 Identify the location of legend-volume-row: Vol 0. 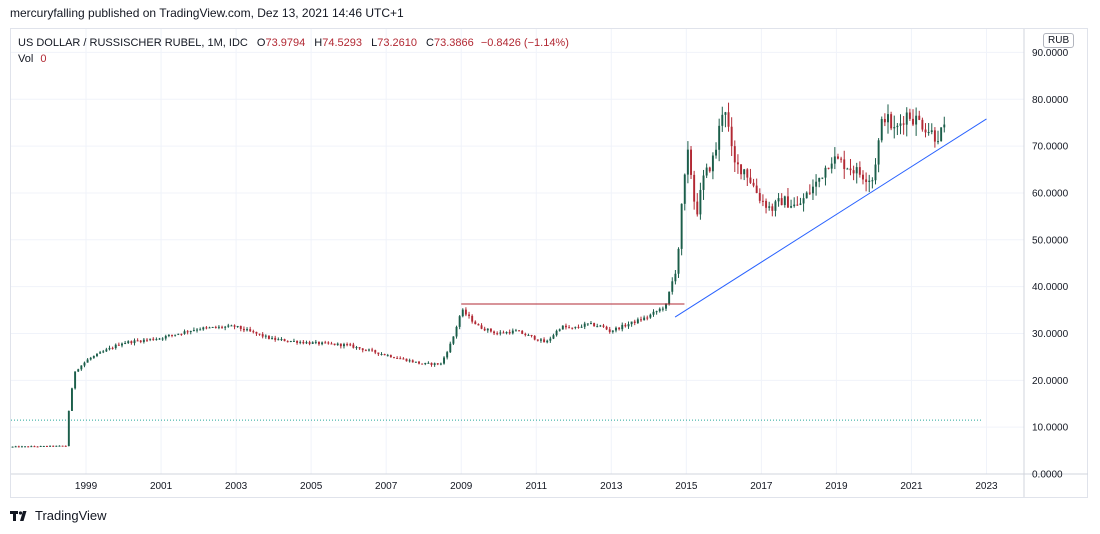
(293, 59).